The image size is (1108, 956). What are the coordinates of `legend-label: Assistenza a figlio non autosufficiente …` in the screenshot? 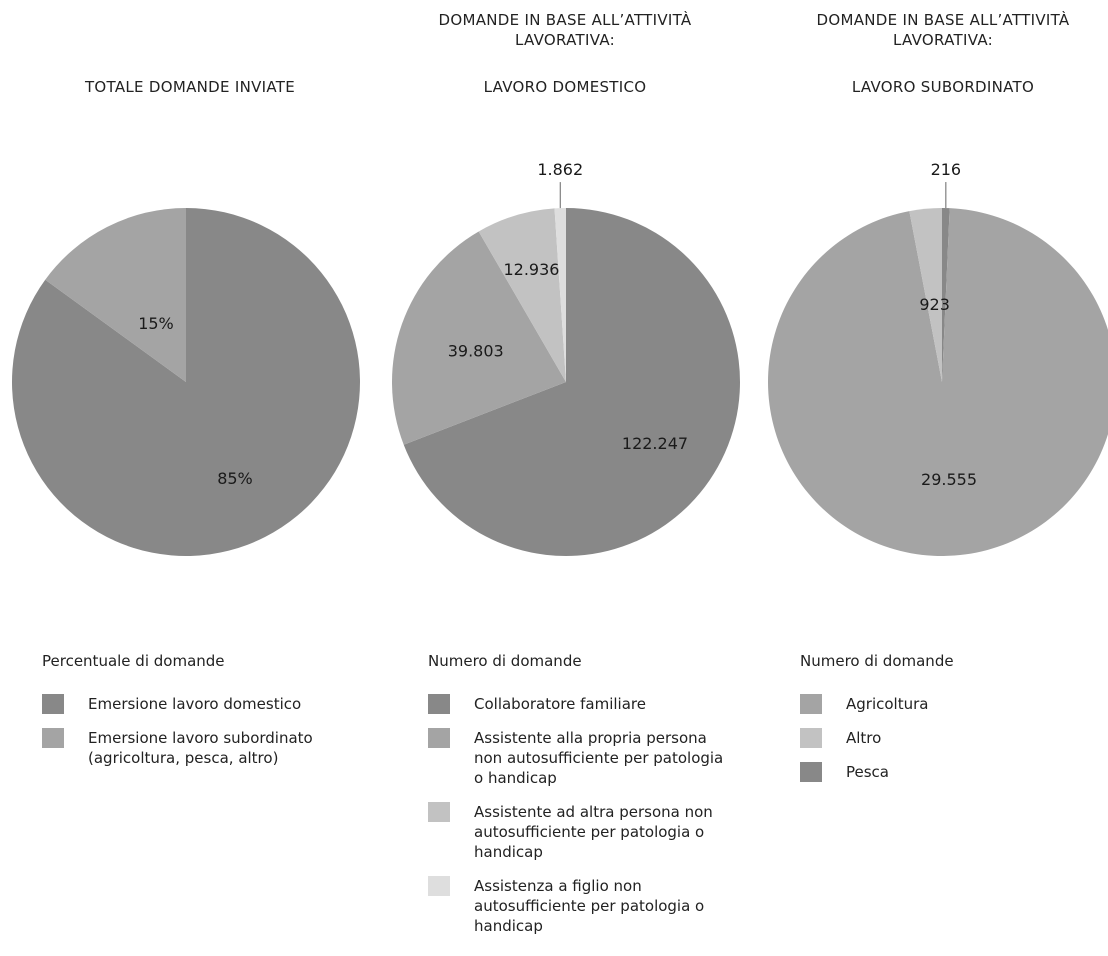 It's located at (601, 906).